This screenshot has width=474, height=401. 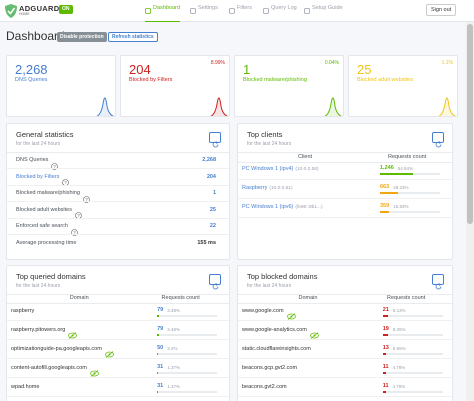 What do you see at coordinates (255, 188) in the screenshot?
I see `client-name: Raspberry` at bounding box center [255, 188].